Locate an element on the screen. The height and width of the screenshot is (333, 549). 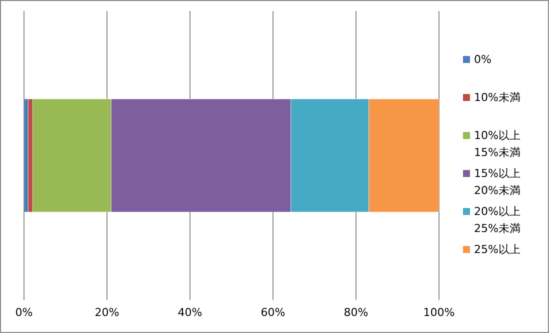
legend-label: 15%以上 20%未満 is located at coordinates (497, 182).